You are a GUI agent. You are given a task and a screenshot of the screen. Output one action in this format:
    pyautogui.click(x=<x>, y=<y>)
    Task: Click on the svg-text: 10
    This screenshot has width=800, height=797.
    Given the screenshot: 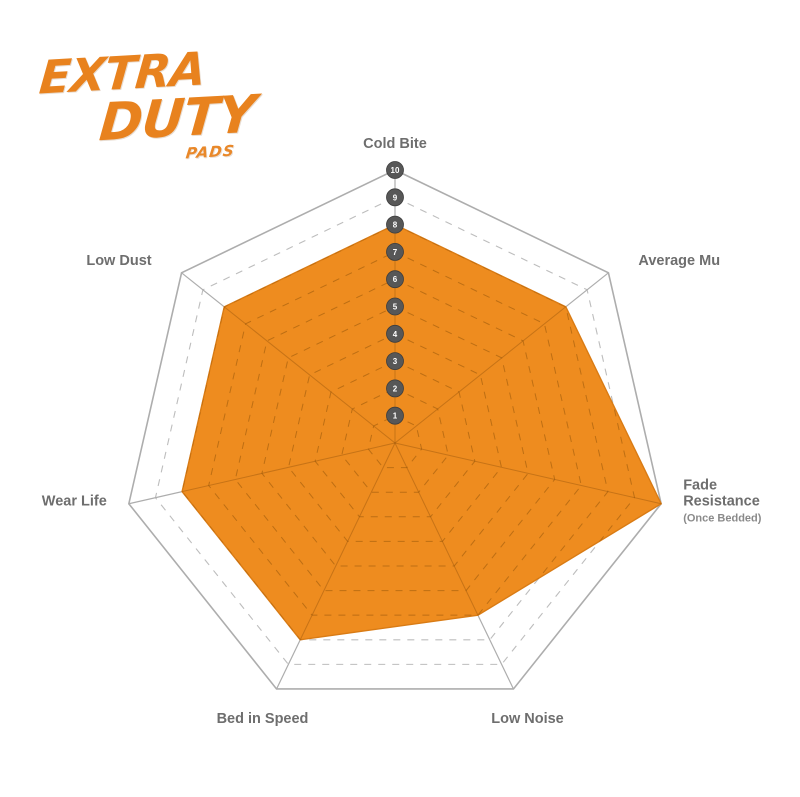 What is the action you would take?
    pyautogui.click(x=395, y=170)
    